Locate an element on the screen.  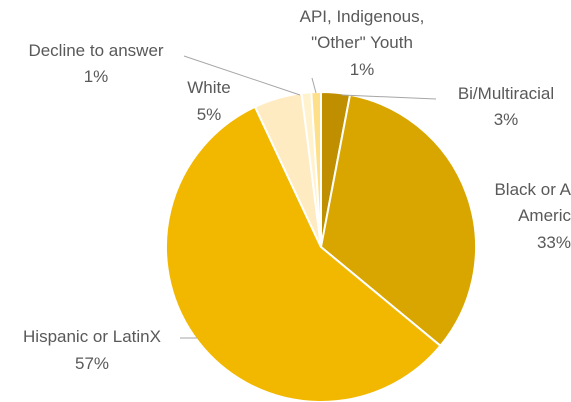
leader-line-decline is located at coordinates (242, 75).